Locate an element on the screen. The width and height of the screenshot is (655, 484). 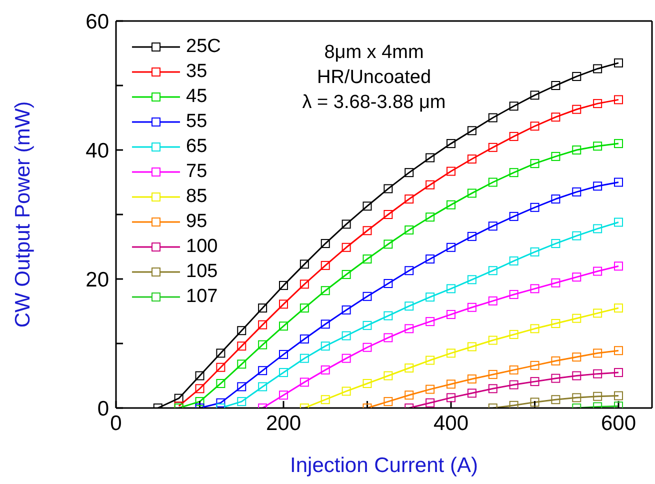
x-tick-label: 200 is located at coordinates (284, 423).